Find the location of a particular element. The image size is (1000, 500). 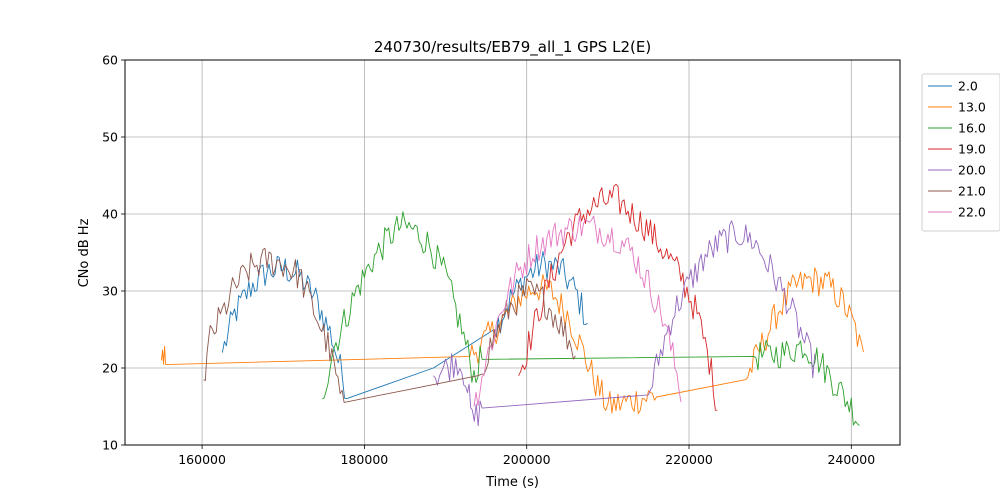

legend-label: 16.0 is located at coordinates (972, 128).